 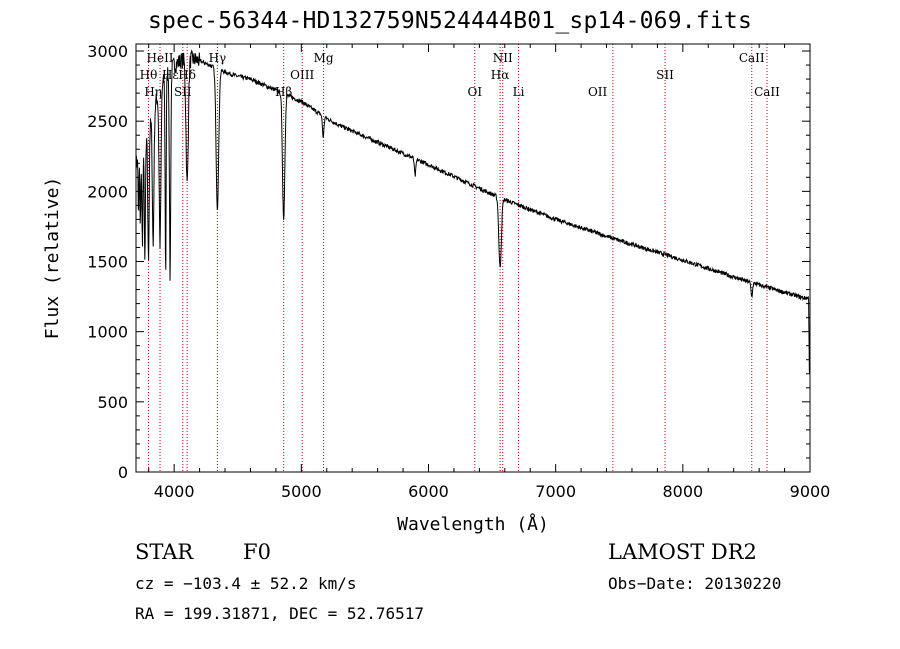 What do you see at coordinates (500, 75) in the screenshot?
I see `line-label: Hα` at bounding box center [500, 75].